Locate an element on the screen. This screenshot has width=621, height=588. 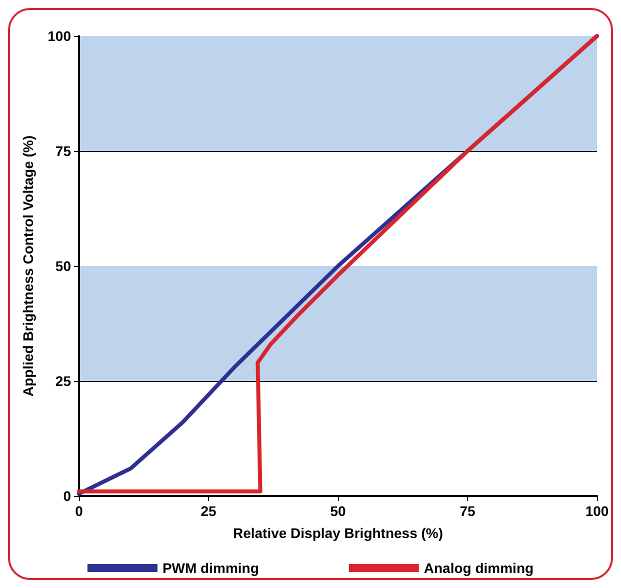
x-tick-label: 25 is located at coordinates (208, 511).